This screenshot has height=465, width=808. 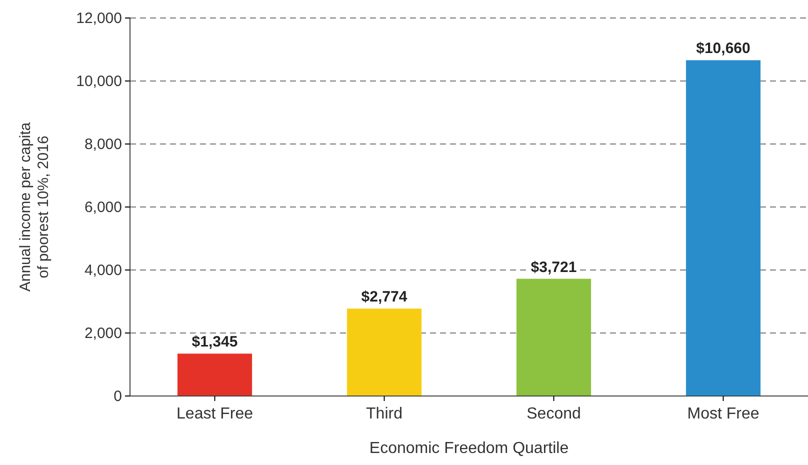 I want to click on data-label: $2,774, so click(x=384, y=297).